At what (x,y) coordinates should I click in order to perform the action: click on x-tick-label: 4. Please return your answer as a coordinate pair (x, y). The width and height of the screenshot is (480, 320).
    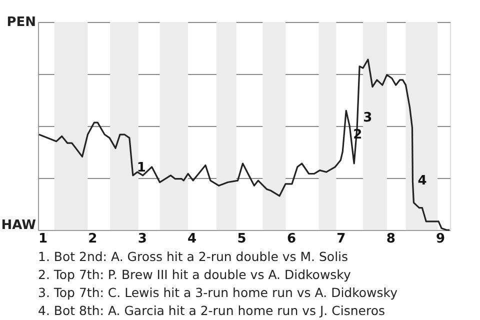
    Looking at the image, I should click on (192, 239).